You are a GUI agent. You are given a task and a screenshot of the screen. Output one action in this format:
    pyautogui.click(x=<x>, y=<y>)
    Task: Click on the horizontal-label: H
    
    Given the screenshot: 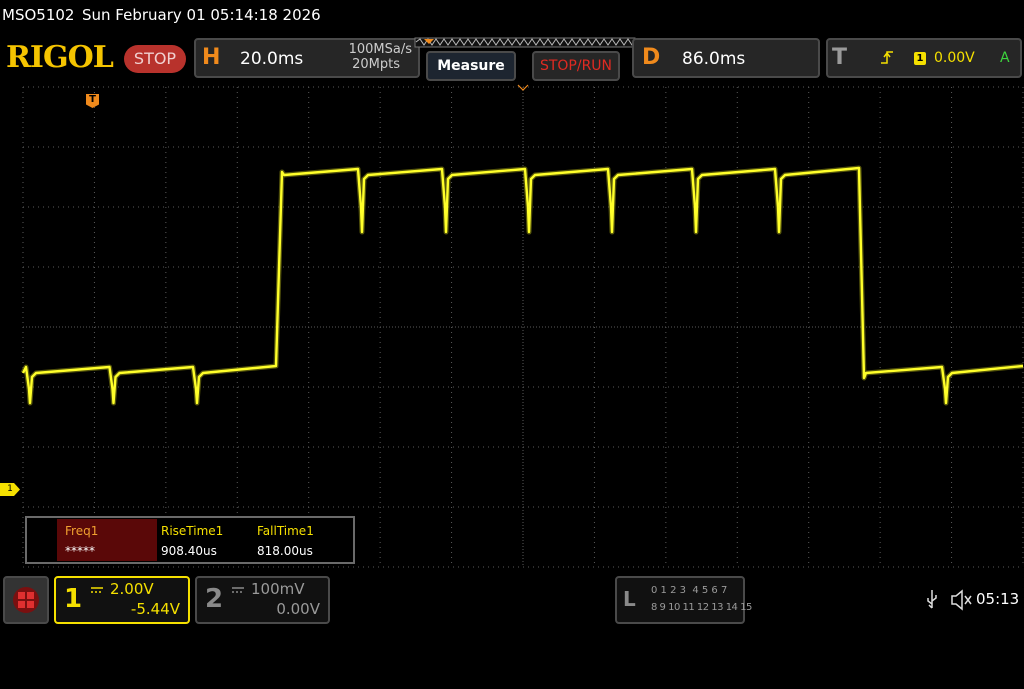 What is the action you would take?
    pyautogui.click(x=211, y=57)
    